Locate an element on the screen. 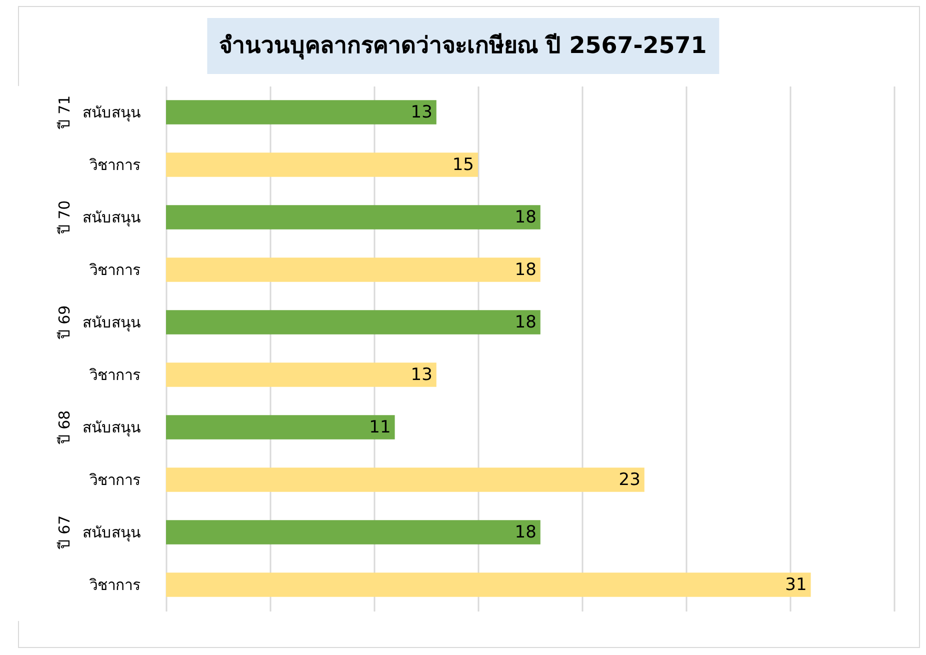 Image resolution: width=926 pixels, height=655 pixels. text: ปี 70 is located at coordinates (64, 218).